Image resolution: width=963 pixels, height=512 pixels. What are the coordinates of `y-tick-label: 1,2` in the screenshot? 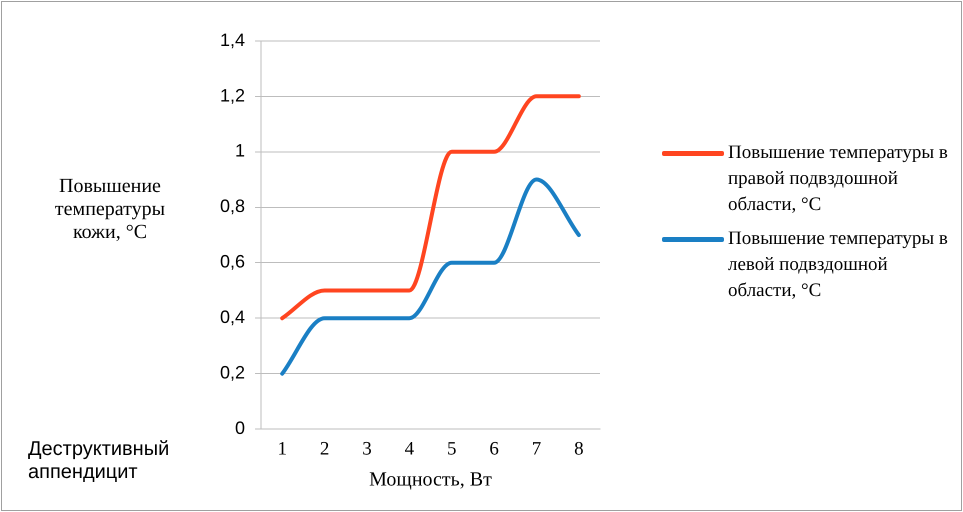 It's located at (233, 95).